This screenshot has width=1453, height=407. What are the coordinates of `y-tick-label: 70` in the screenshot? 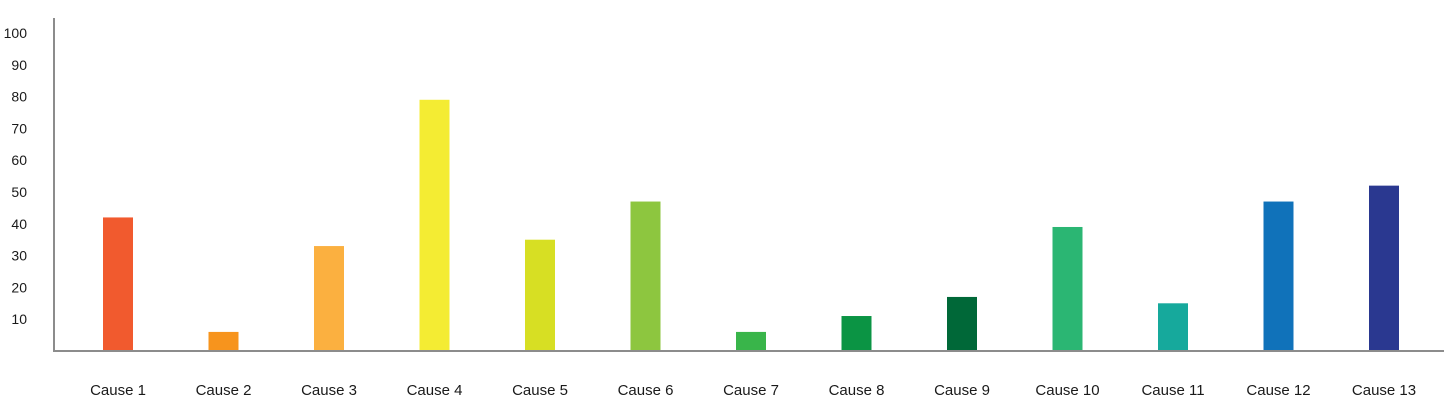 It's located at (19, 128).